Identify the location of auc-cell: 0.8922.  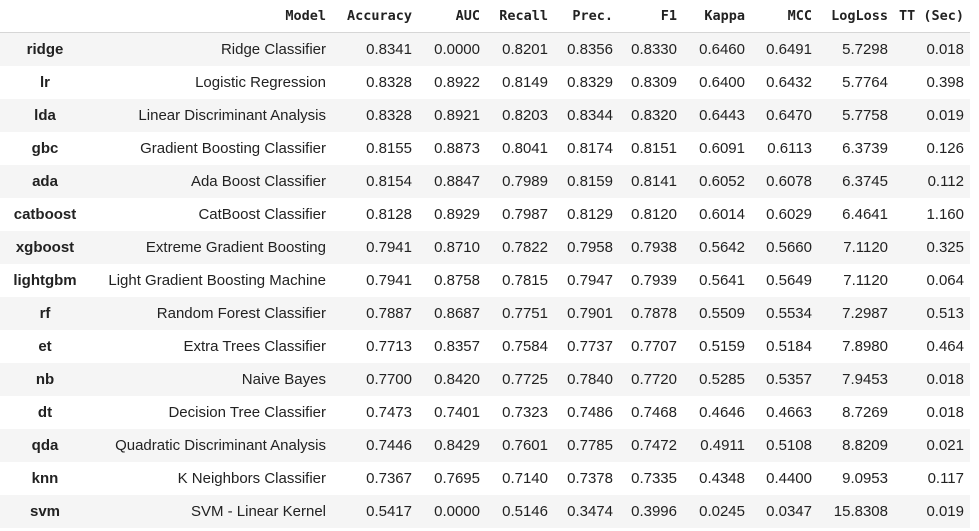
(457, 82).